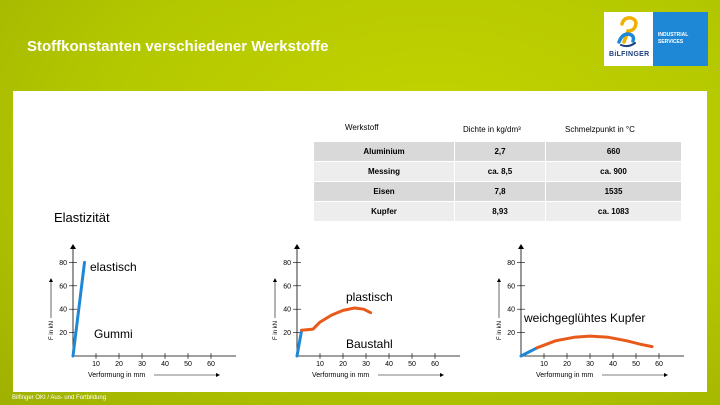 The width and height of the screenshot is (720, 405). Describe the element at coordinates (362, 127) in the screenshot. I see `table-header-werkstoff: Werkstoff` at that location.